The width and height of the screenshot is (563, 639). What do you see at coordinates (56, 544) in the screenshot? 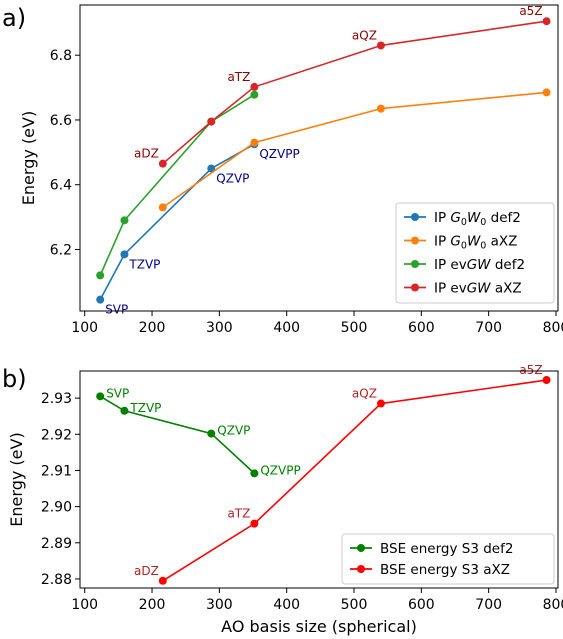
I see `y-tick-label: 2.89` at bounding box center [56, 544].